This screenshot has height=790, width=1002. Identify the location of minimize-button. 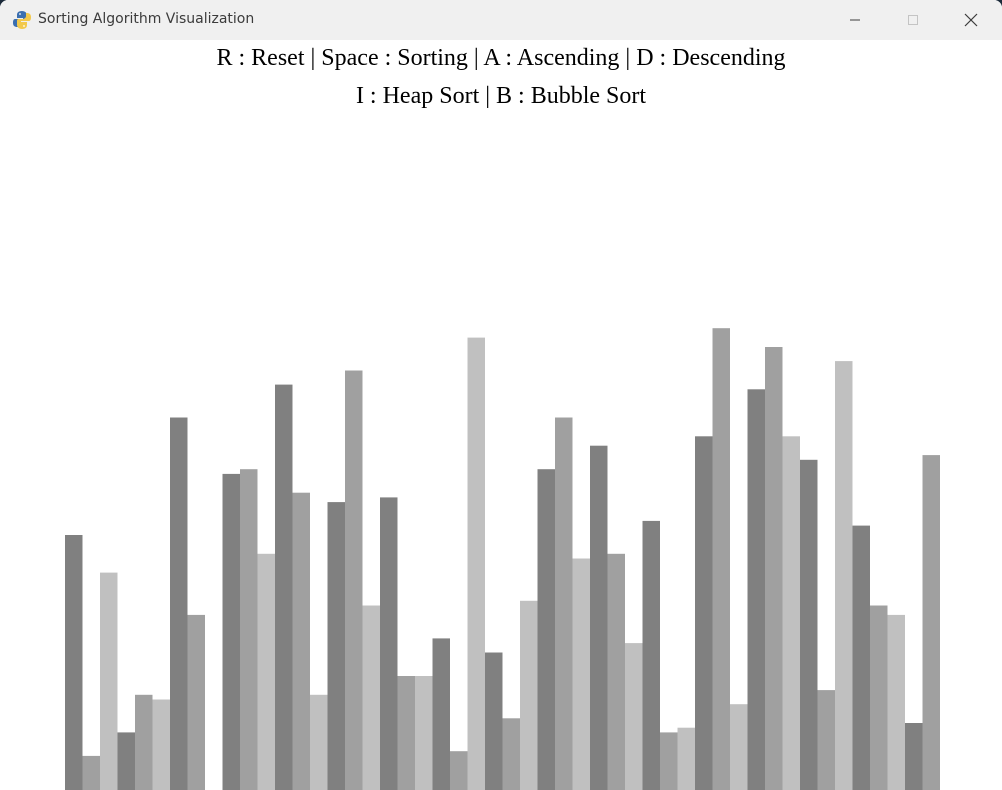
(855, 20).